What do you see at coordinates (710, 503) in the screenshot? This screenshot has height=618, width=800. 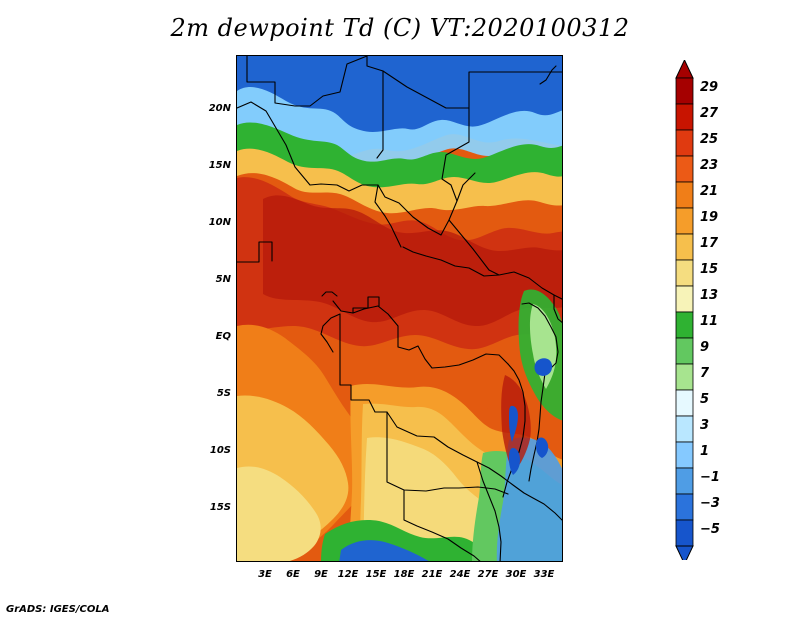 I see `colorbar-label: −3` at bounding box center [710, 503].